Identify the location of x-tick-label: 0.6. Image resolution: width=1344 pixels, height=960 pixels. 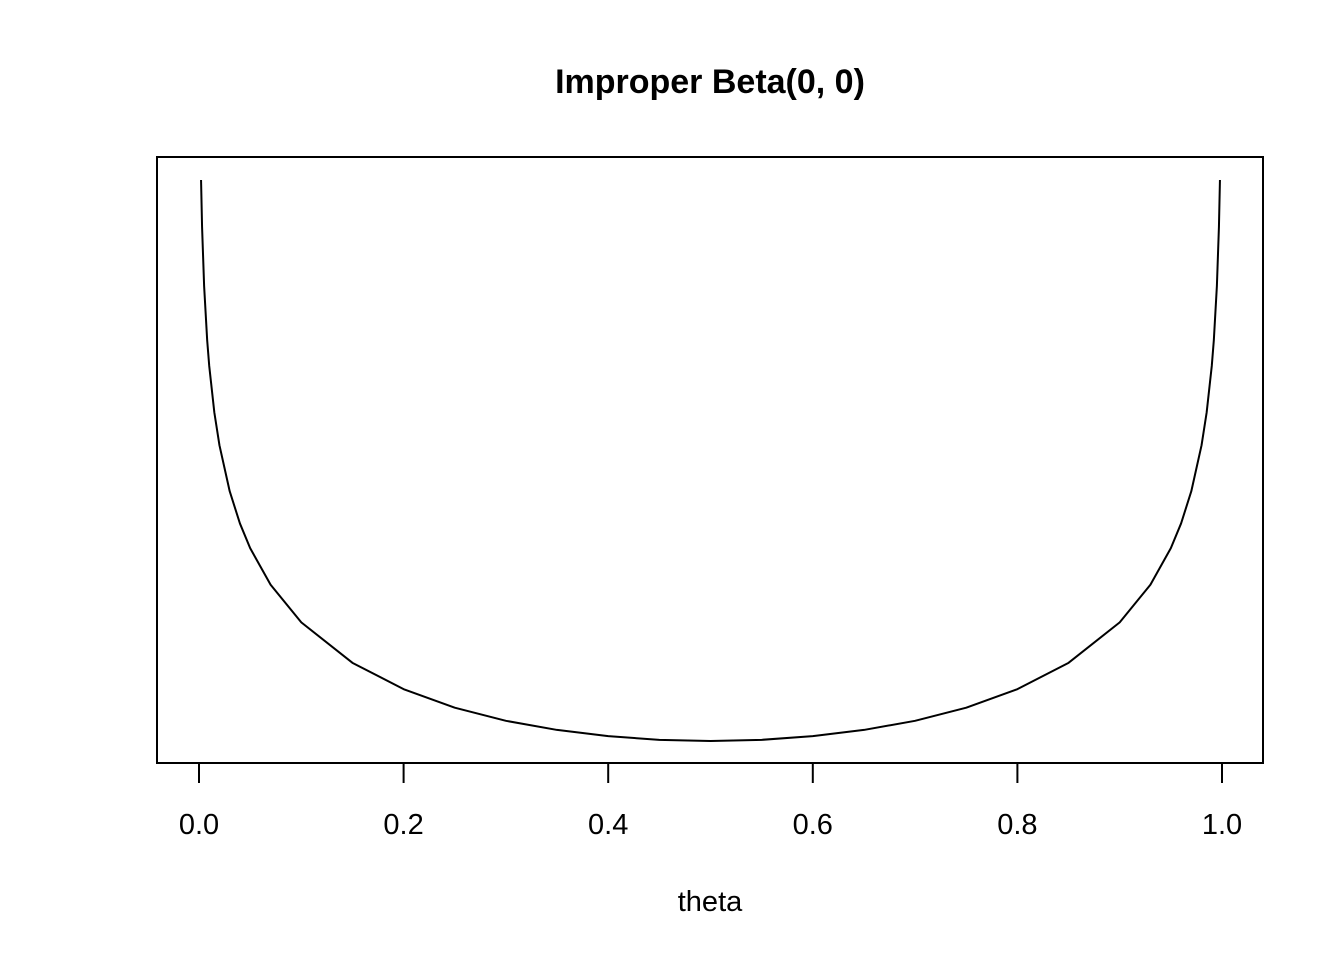
(813, 825).